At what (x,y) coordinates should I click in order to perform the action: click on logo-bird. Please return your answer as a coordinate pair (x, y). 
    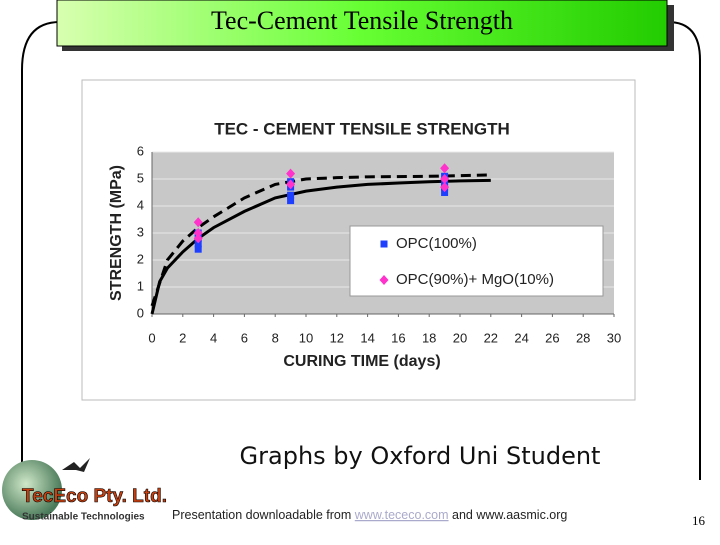
    Looking at the image, I should click on (76, 465).